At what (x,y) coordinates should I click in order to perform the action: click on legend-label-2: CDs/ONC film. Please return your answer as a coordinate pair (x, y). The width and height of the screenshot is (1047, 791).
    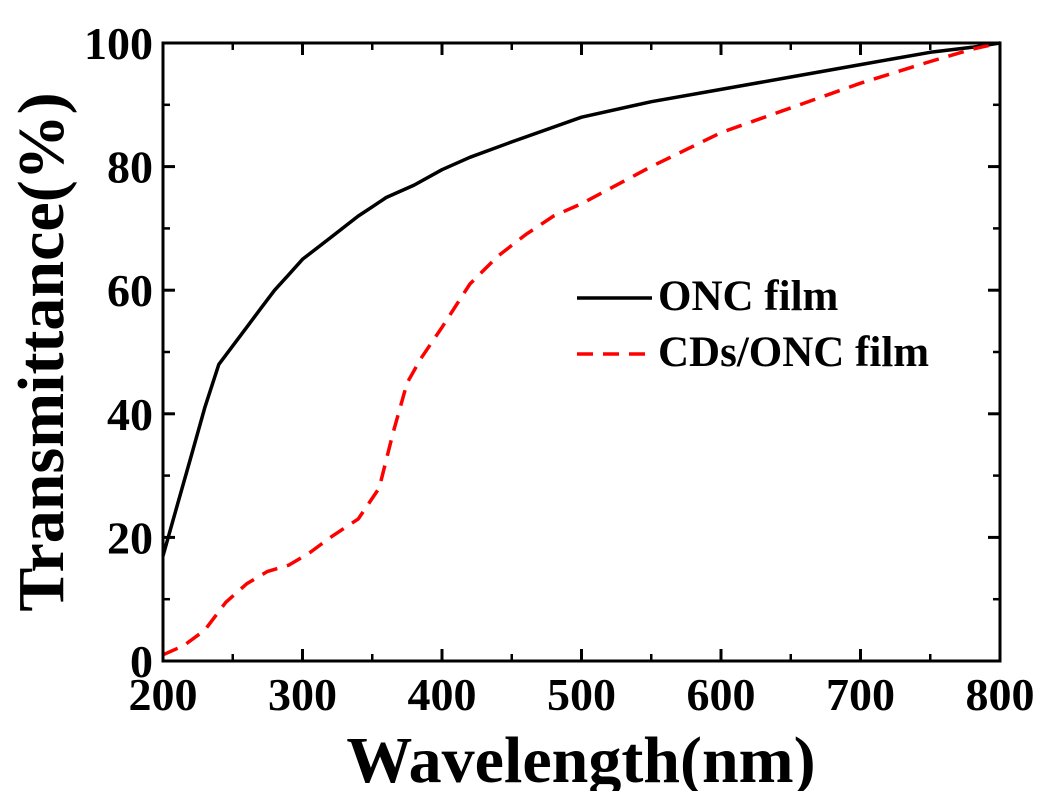
    Looking at the image, I should click on (793, 352).